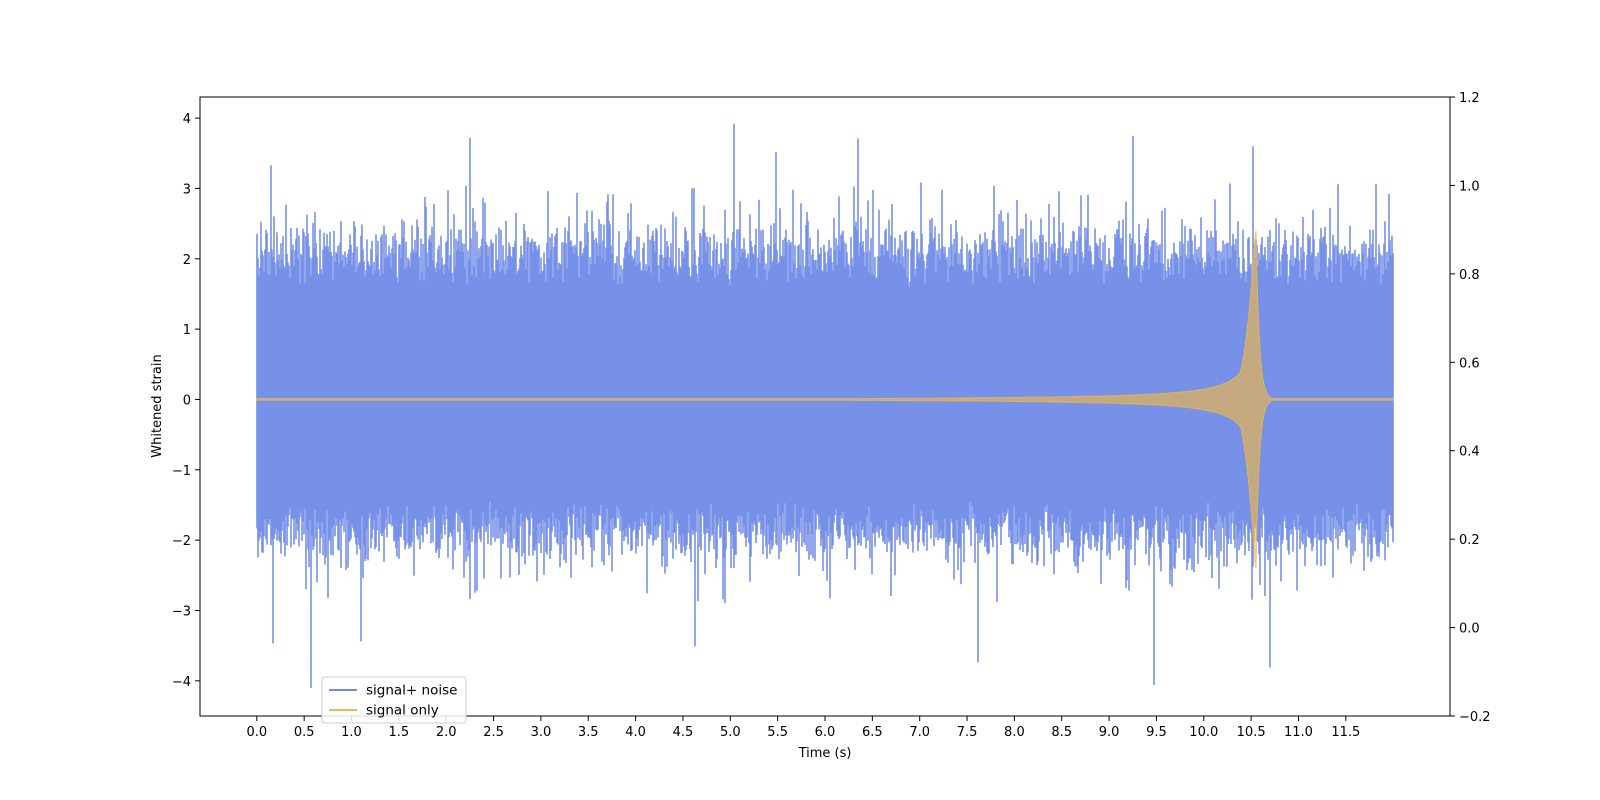 This screenshot has width=1600, height=800. What do you see at coordinates (919, 732) in the screenshot?
I see `x-tick-label: 7.0` at bounding box center [919, 732].